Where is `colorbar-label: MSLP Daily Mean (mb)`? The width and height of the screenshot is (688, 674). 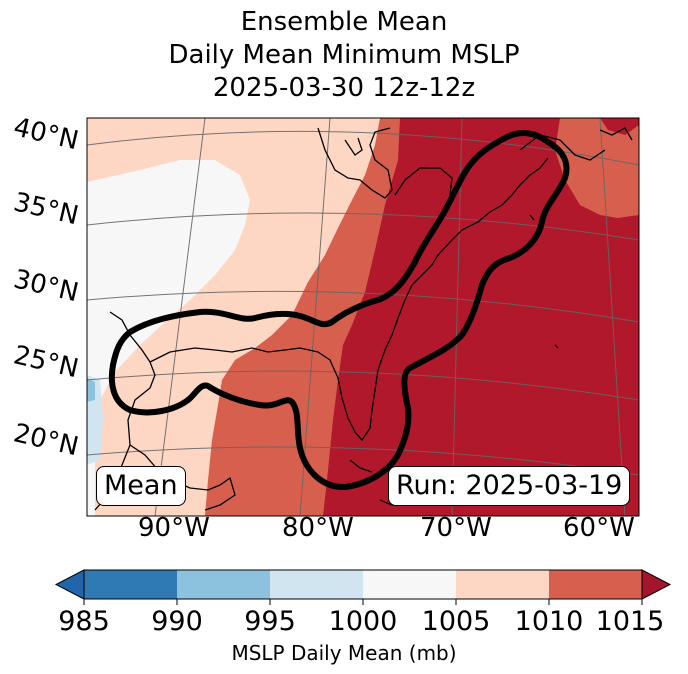 colorbar-label: MSLP Daily Mean (mb) is located at coordinates (344, 653).